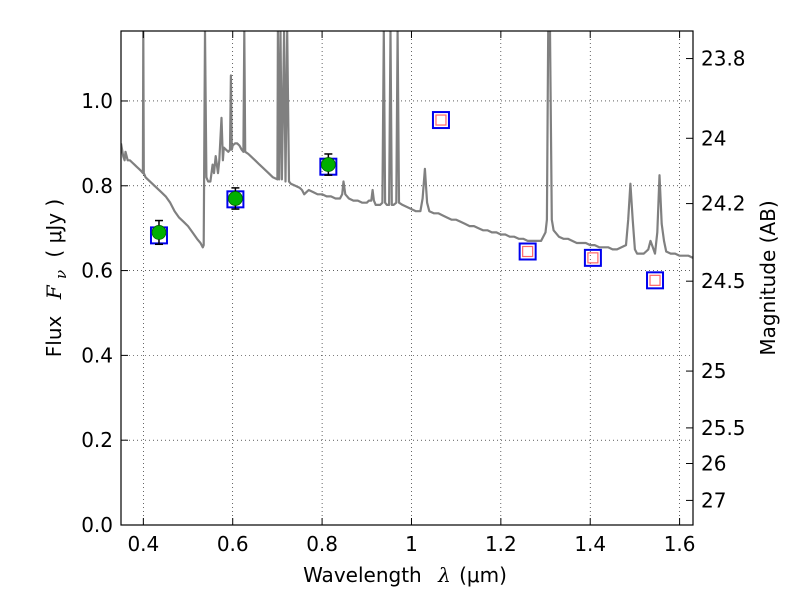 This screenshot has width=800, height=600. What do you see at coordinates (590, 544) in the screenshot?
I see `x-tick-label: 1.4` at bounding box center [590, 544].